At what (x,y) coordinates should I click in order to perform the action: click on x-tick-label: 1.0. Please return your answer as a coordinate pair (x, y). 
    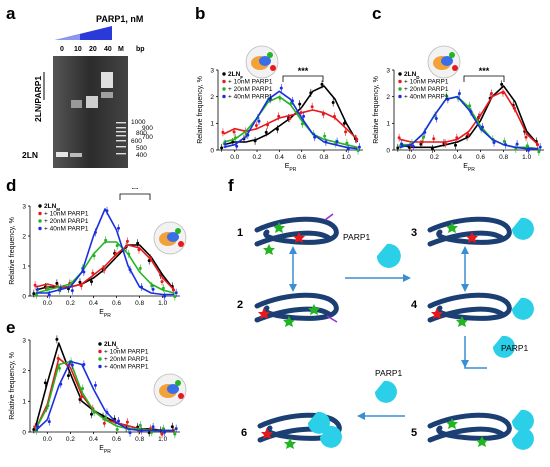
    Looking at the image, I should click on (162, 303).